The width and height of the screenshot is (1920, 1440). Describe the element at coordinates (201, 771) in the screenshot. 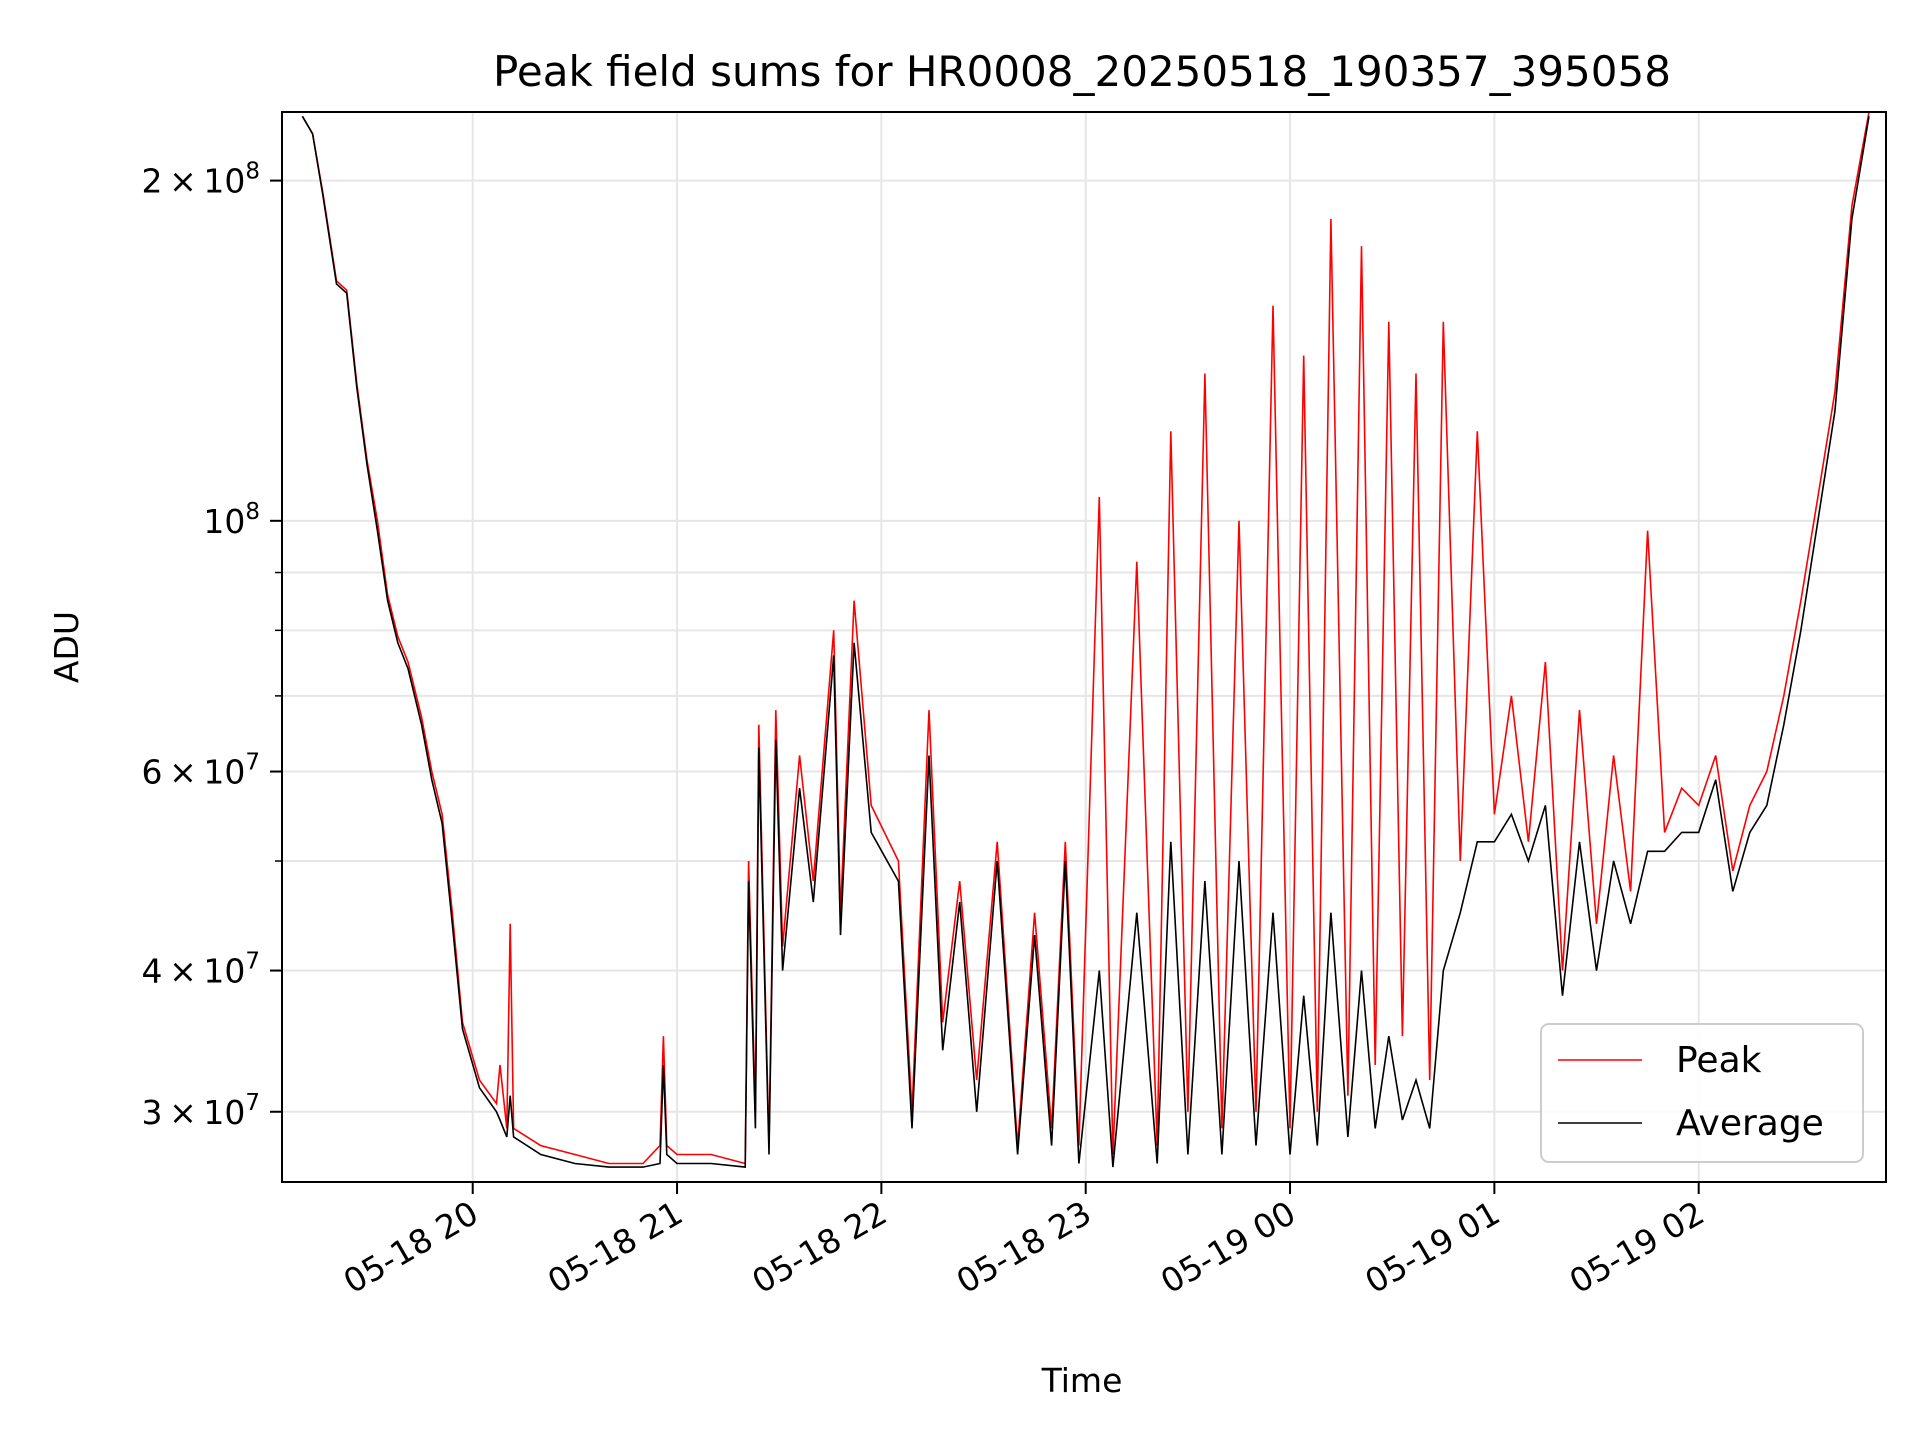

I see `y-tick-label: 6 × 107` at that location.